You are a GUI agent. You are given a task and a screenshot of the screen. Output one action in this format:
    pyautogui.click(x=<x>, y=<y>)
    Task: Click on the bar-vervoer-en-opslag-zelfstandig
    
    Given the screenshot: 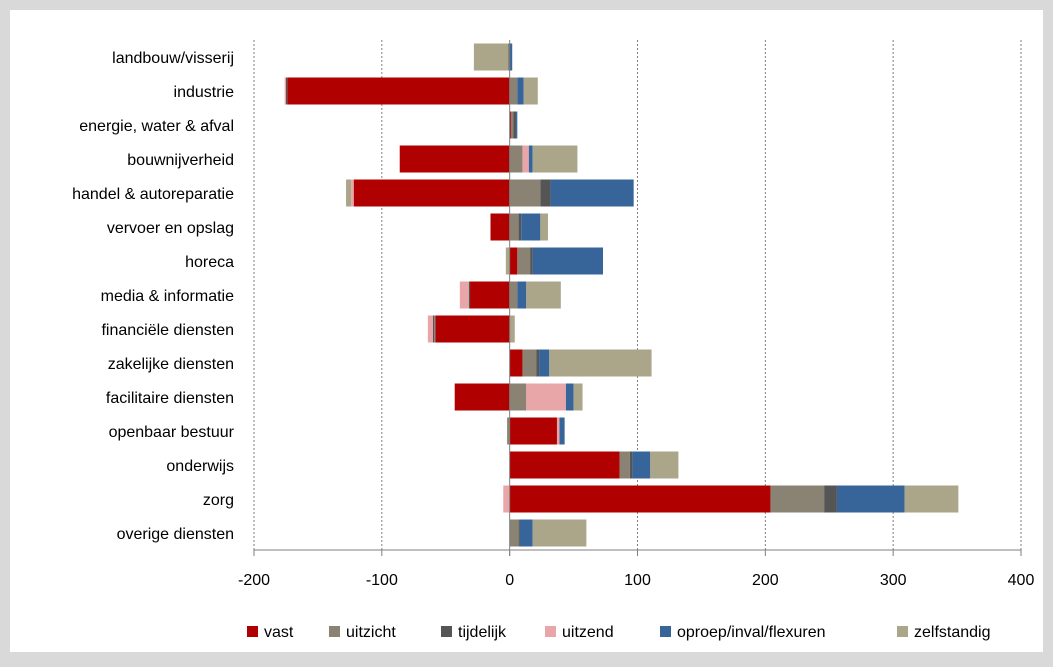 What is the action you would take?
    pyautogui.click(x=544, y=227)
    